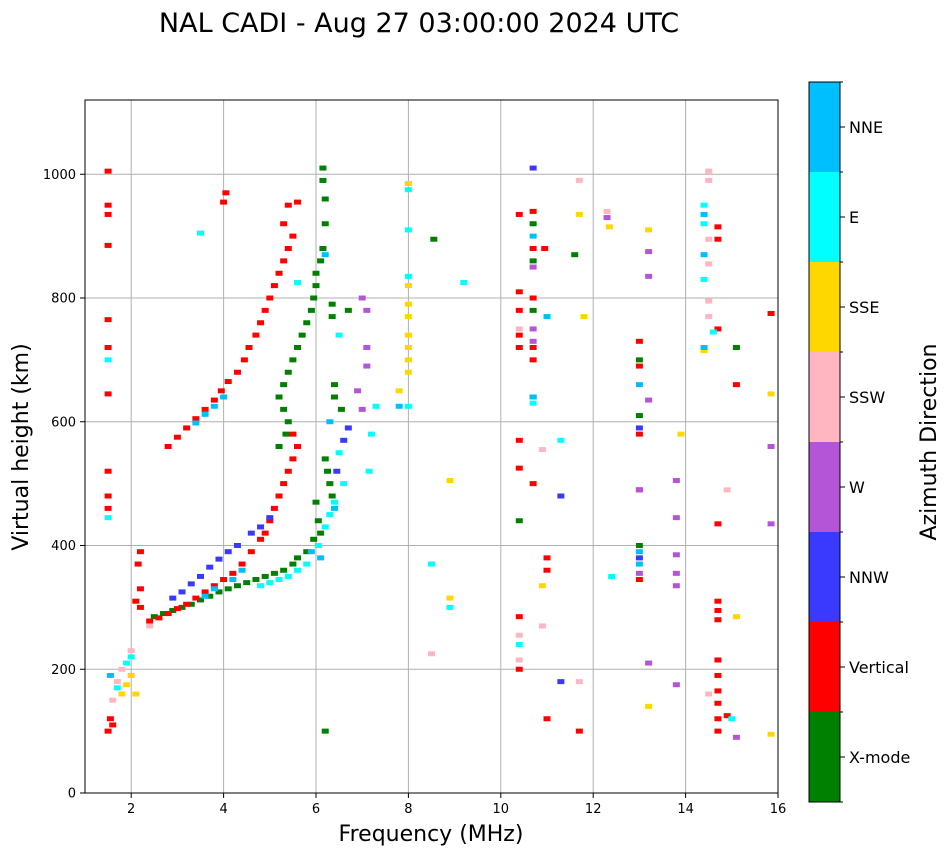 The width and height of the screenshot is (951, 856). Describe the element at coordinates (63, 299) in the screenshot. I see `y-tick-label: 800` at that location.